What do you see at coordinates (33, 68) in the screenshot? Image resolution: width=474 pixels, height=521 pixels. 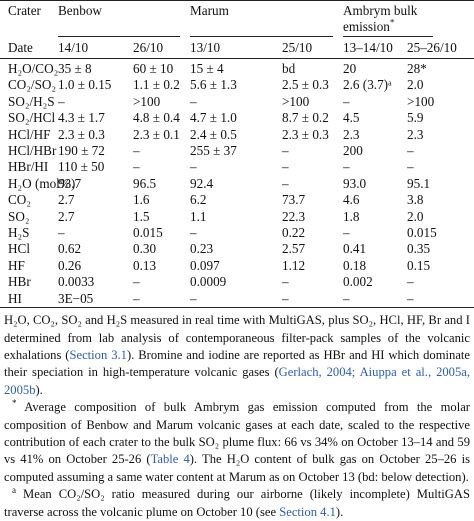 I see `row-label: H₂O/CO₂` at bounding box center [33, 68].